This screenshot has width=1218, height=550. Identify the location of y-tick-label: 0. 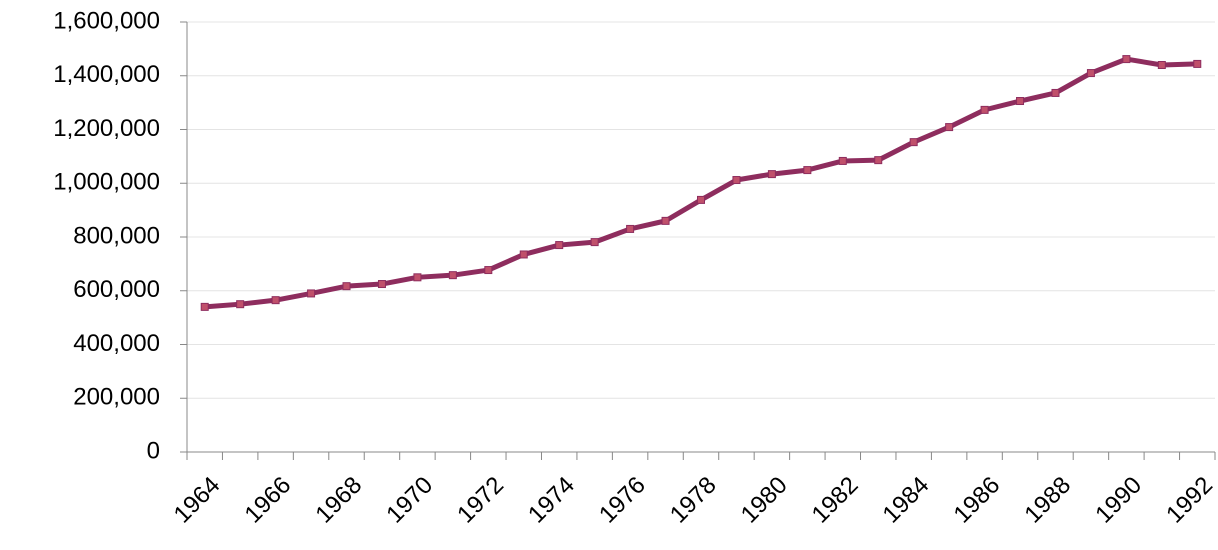
(153, 450).